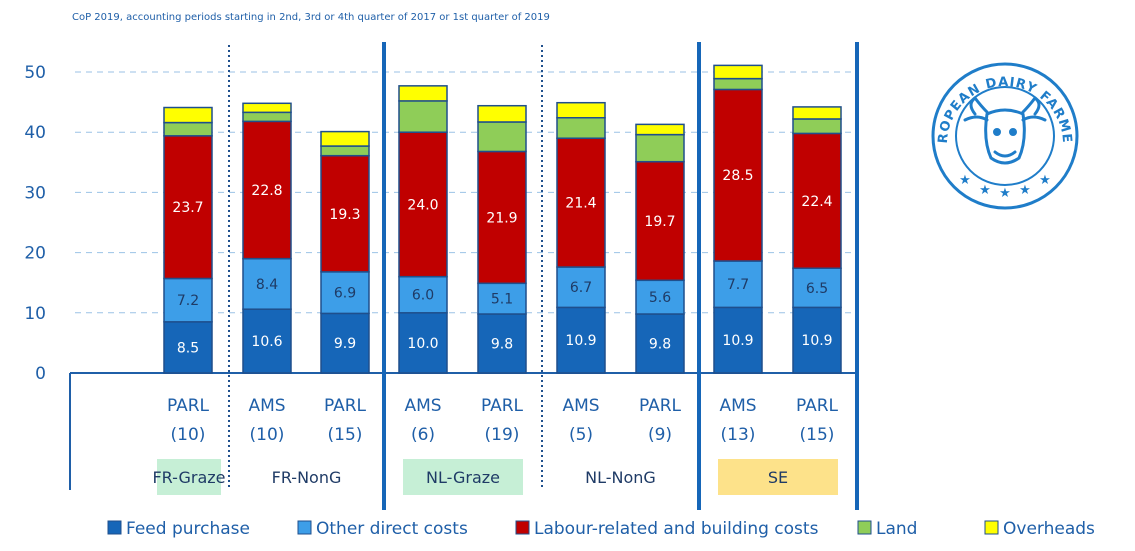 The height and width of the screenshot is (551, 1135). I want to click on x-tick-count: (9), so click(660, 435).